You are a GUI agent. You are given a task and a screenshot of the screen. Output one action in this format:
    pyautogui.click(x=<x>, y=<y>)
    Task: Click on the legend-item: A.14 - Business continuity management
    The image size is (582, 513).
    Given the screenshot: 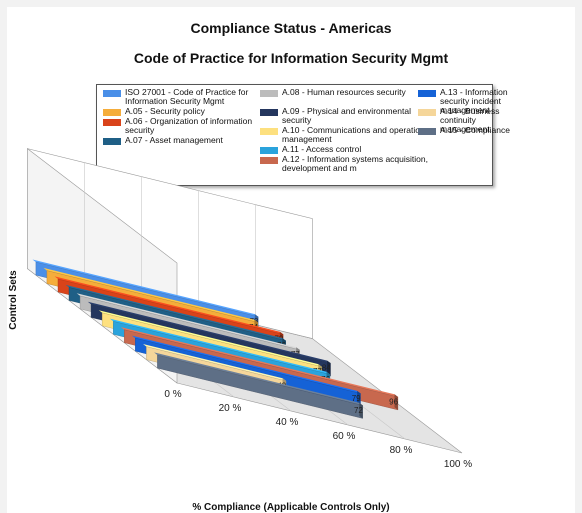 What is the action you would take?
    pyautogui.click(x=464, y=120)
    